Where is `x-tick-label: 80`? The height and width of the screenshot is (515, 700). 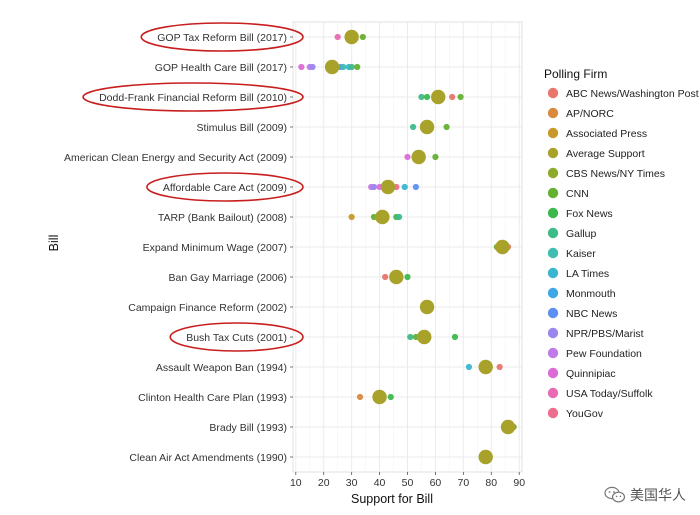 x-tick-label: 80 is located at coordinates (491, 483).